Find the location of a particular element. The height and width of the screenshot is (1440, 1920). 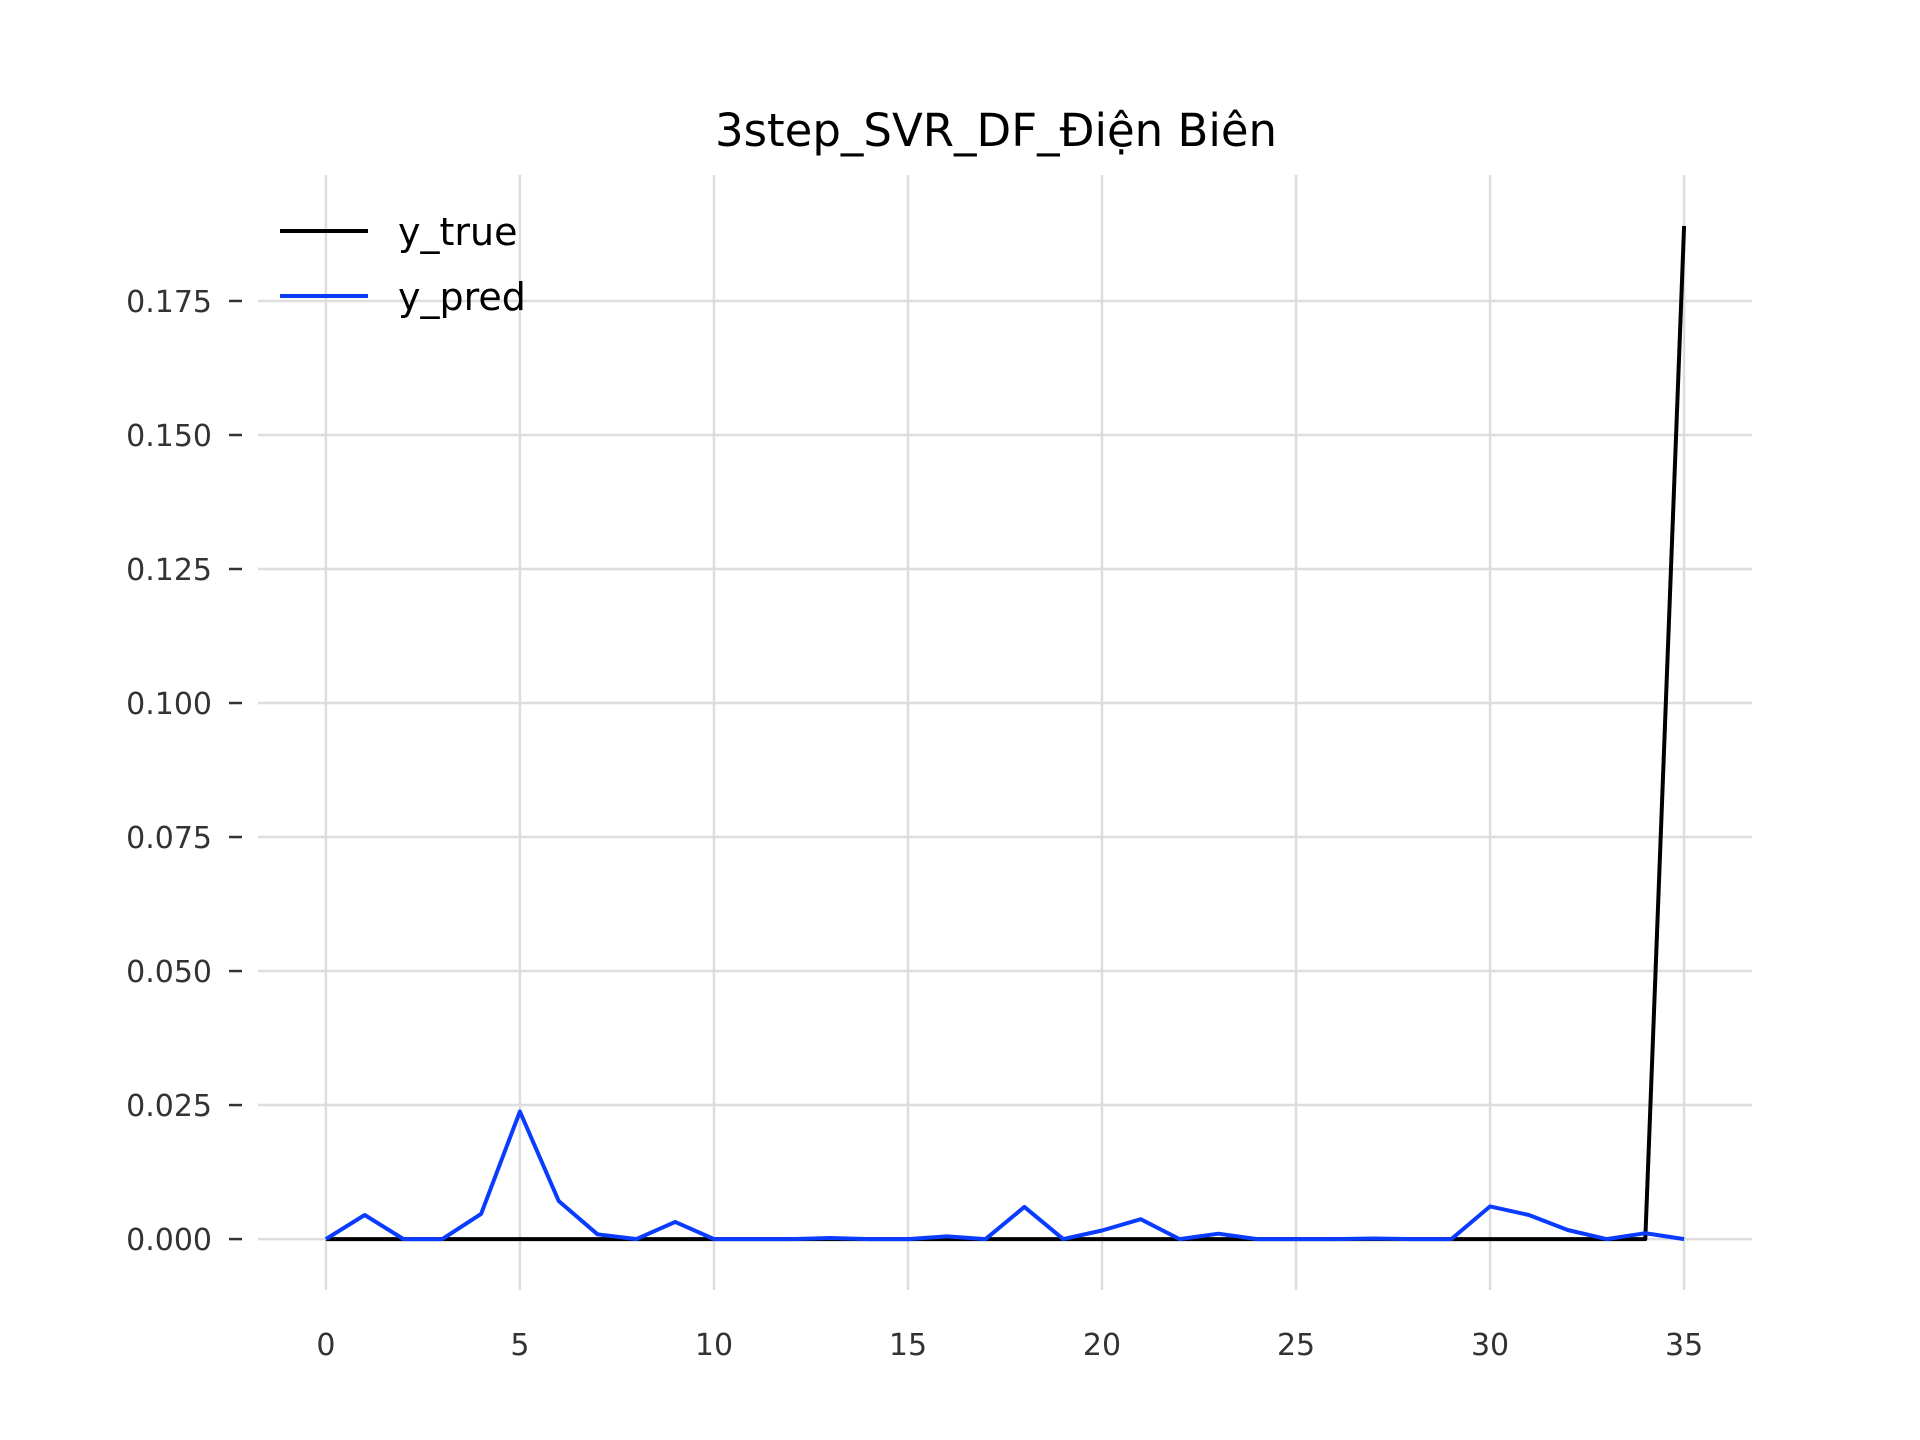

x-tick-label: 20 is located at coordinates (1102, 1345).